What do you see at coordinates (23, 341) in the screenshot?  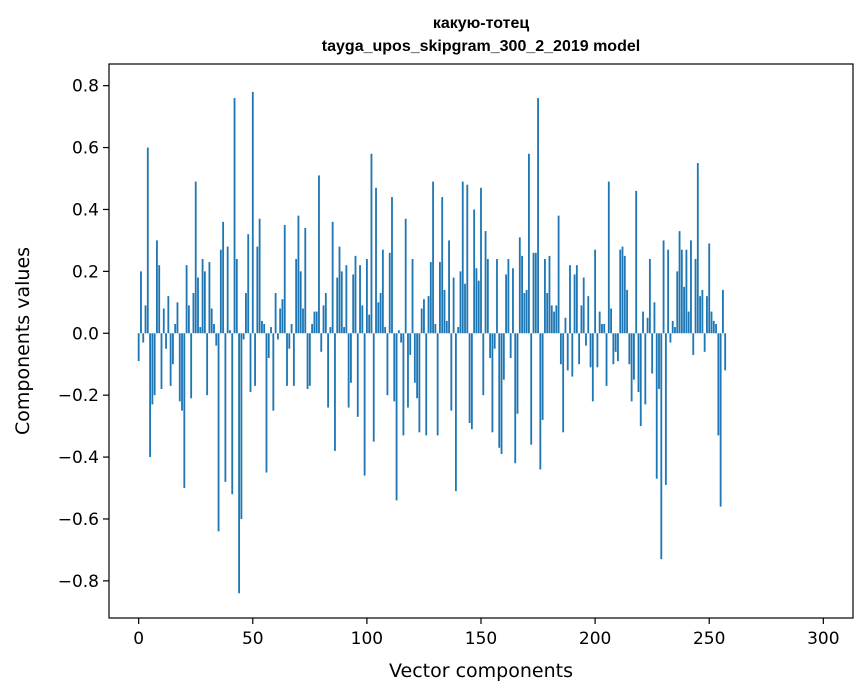 I see `y-axis-label: Components values` at bounding box center [23, 341].